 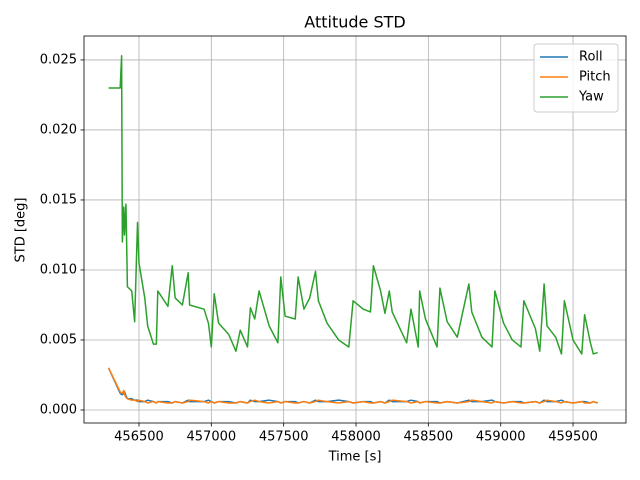 I want to click on x-tick-label: 459500, so click(x=573, y=437).